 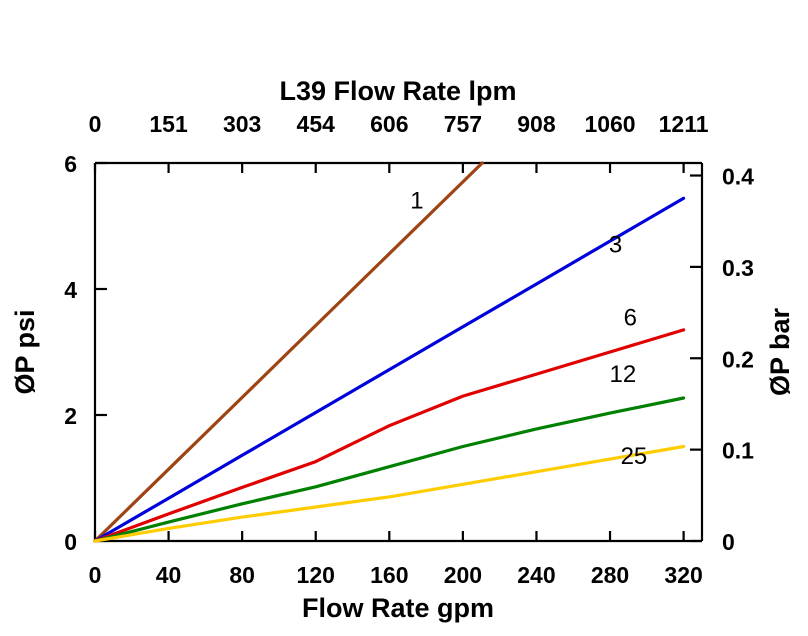 I want to click on bottom-tick-label: 120, so click(x=316, y=575).